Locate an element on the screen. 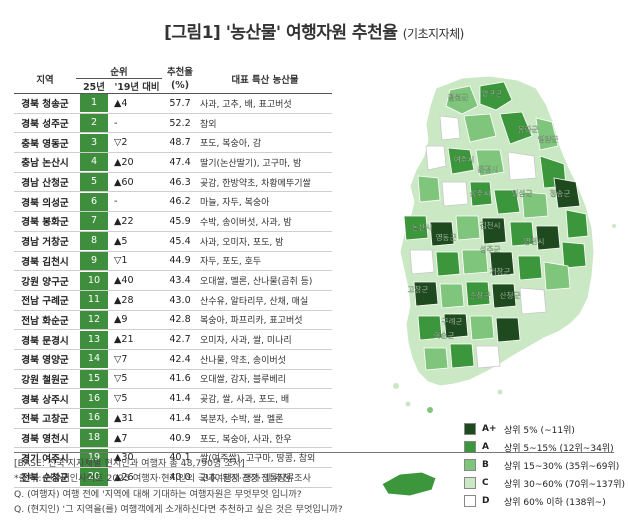 The image size is (628, 530). table-row: 충북 영동군 3 ▽2 48.7 포도, 복숭아, 감 is located at coordinates (173, 143).